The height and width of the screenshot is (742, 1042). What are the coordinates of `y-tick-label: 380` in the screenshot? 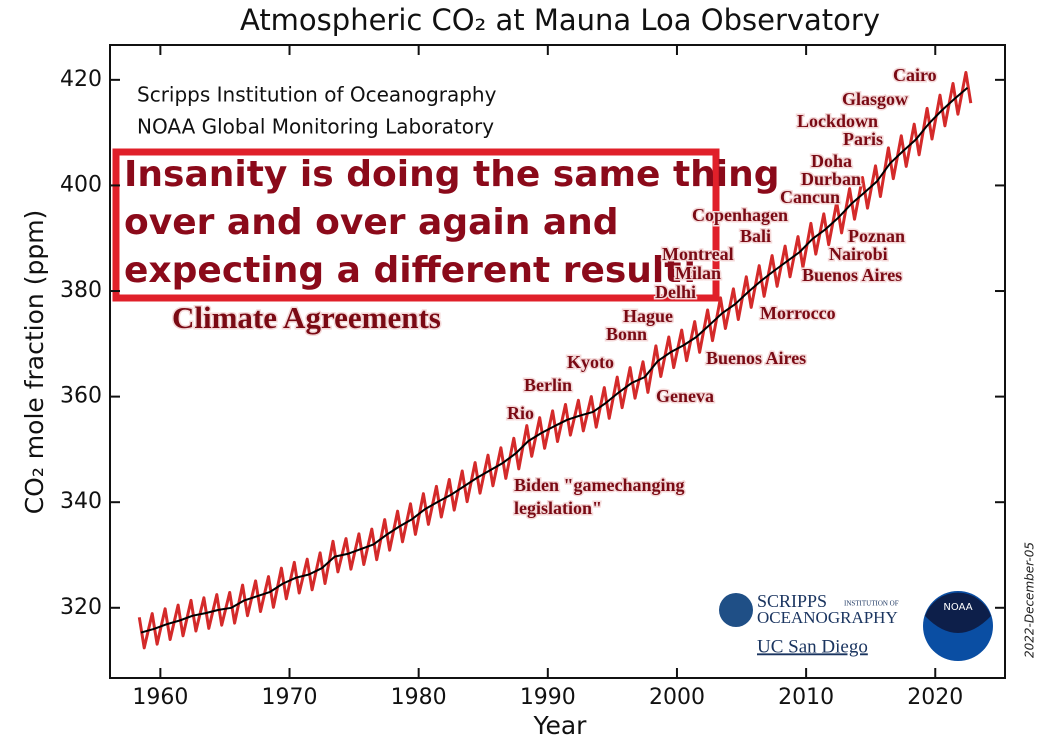 It's located at (81, 290).